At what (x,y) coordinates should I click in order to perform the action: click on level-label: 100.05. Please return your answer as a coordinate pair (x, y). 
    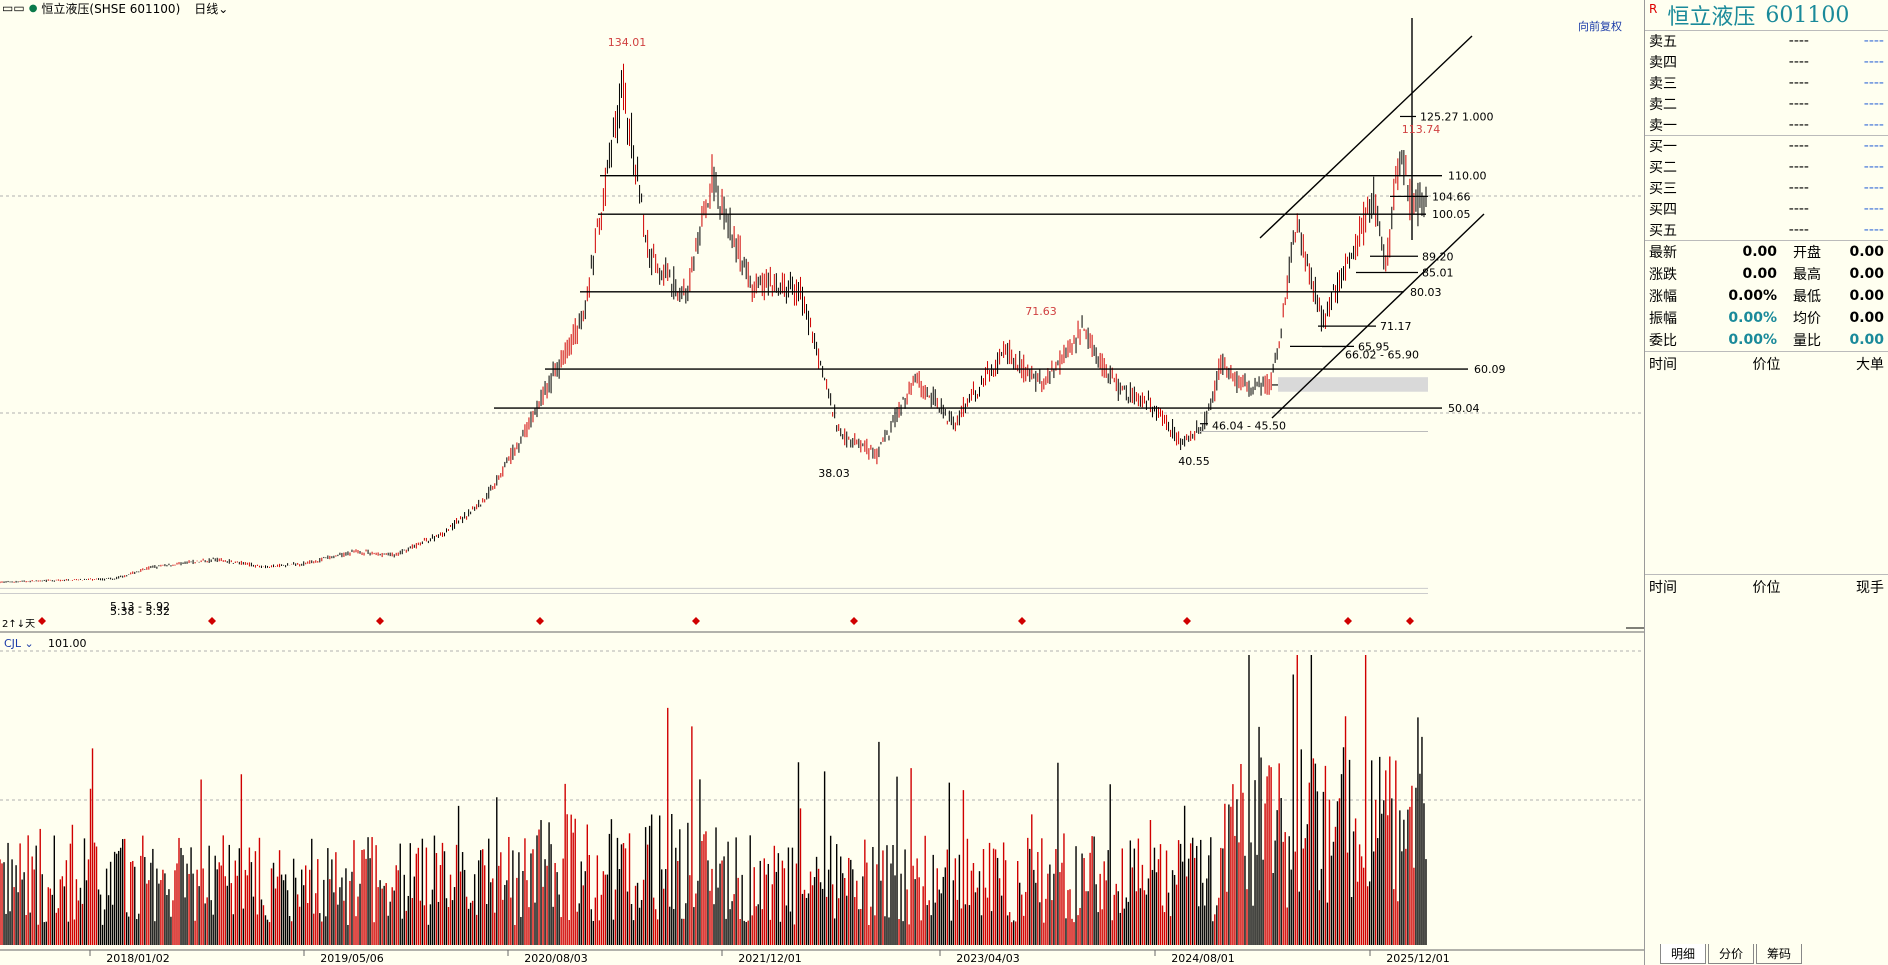
    Looking at the image, I should click on (1451, 214).